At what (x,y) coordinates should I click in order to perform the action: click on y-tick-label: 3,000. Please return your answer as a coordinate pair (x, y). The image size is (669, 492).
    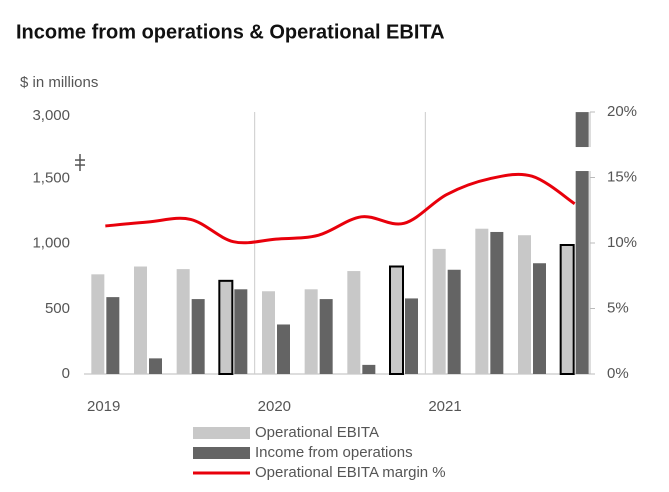
    Looking at the image, I should click on (51, 115).